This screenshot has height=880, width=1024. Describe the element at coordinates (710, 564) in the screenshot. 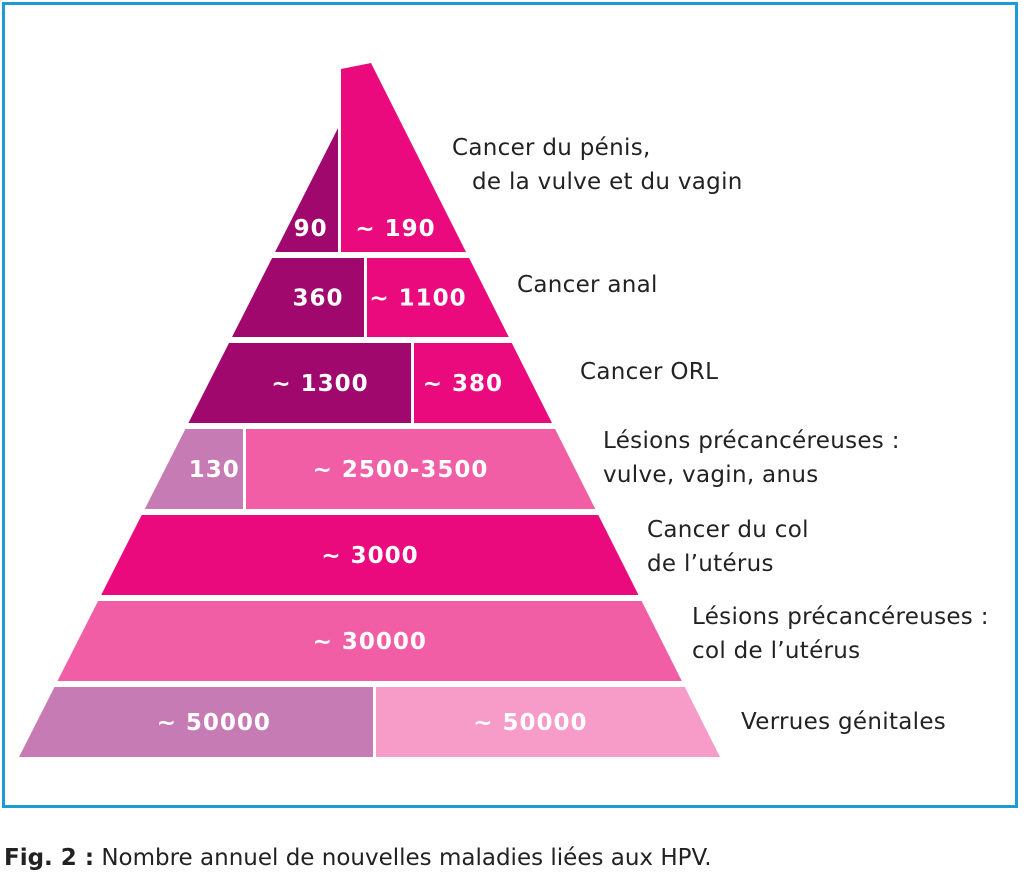

I see `label-line: de l’utérus` at that location.